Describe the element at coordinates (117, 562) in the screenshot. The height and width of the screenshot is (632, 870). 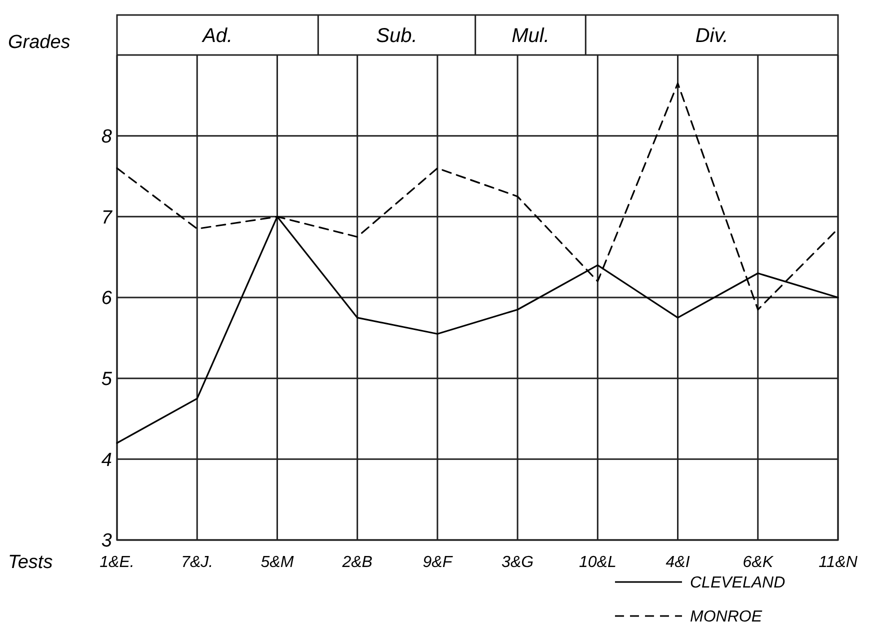
I see `x-tick-label: 1&E.` at that location.